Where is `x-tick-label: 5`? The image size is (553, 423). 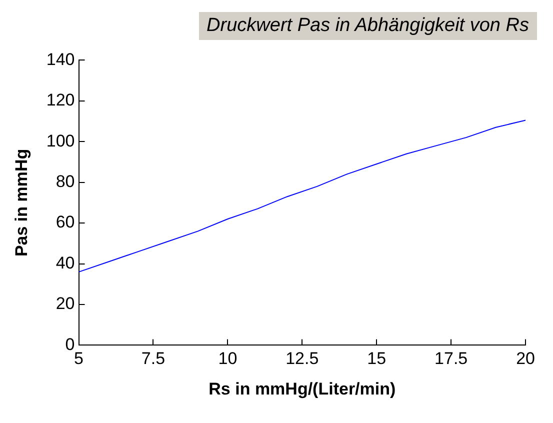
x-tick-label: 5 is located at coordinates (79, 358).